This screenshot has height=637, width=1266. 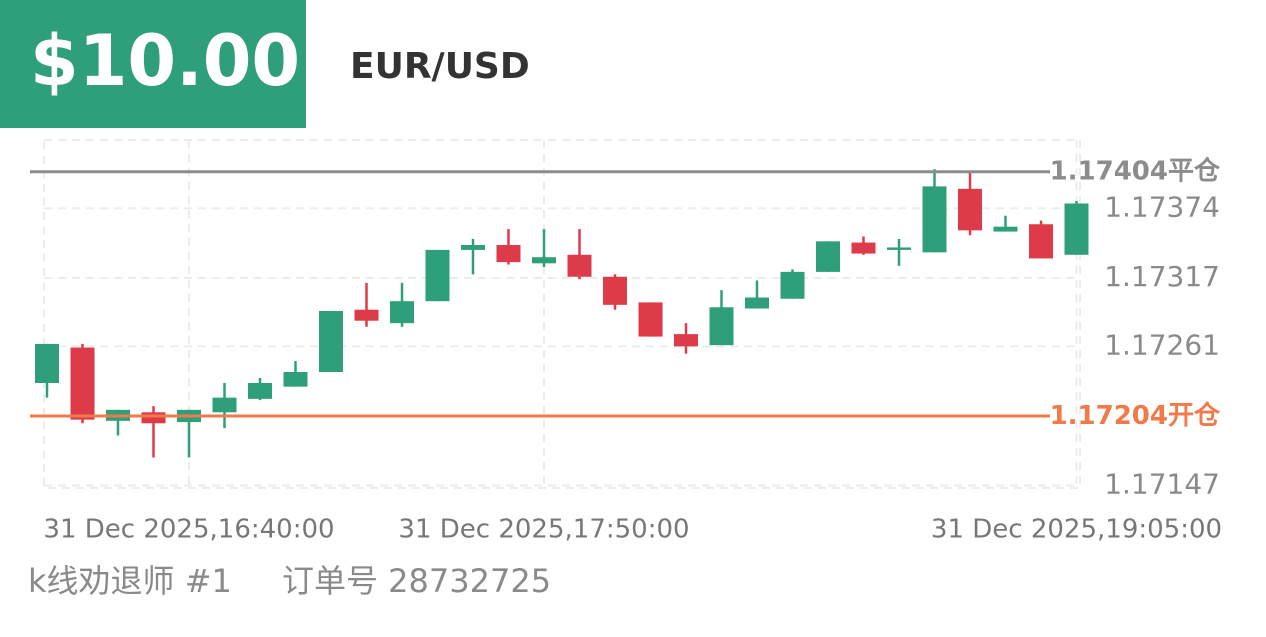 I want to click on reference-label: 1.17204开仓, so click(x=1135, y=414).